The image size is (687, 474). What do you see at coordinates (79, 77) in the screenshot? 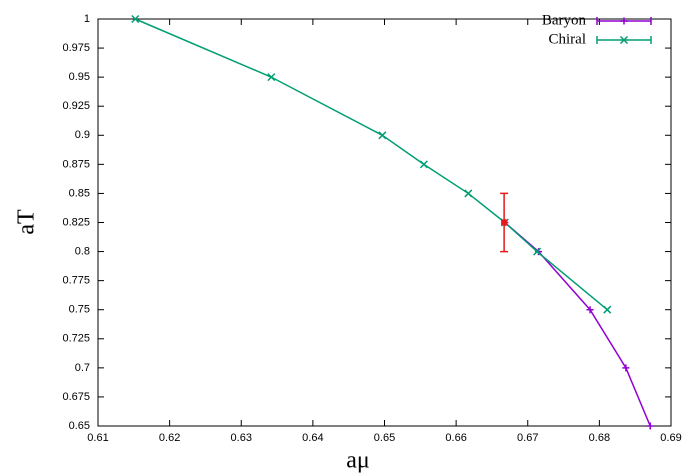
I see `y-tick-label: 0.95` at bounding box center [79, 77].